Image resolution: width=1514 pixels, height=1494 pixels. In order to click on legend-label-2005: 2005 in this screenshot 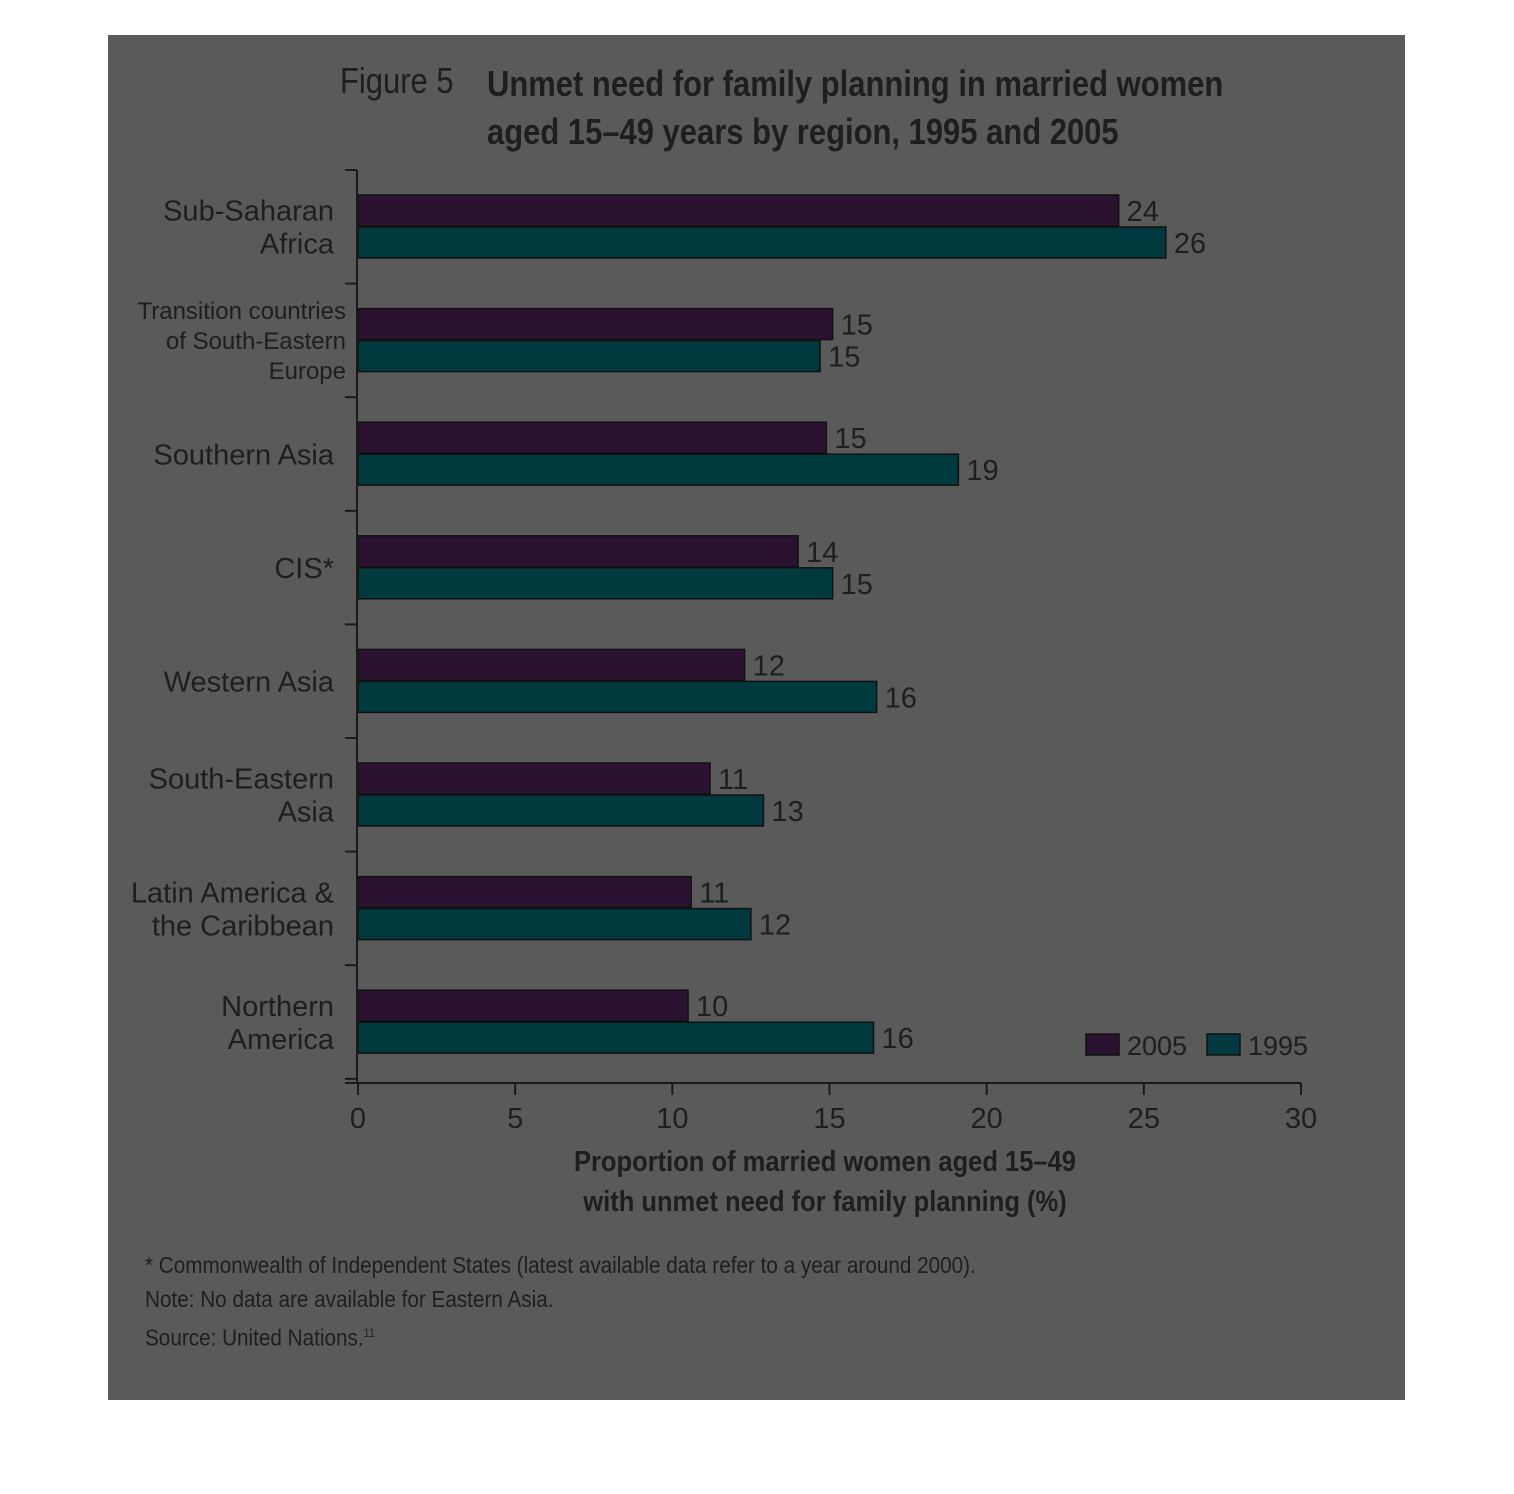, I will do `click(1157, 1046)`.